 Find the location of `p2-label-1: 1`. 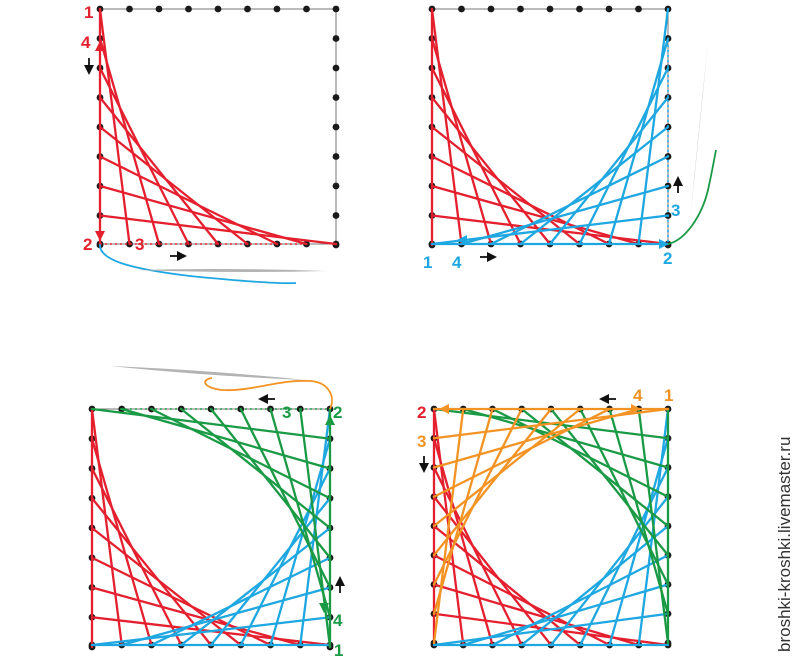

p2-label-1: 1 is located at coordinates (427, 262).